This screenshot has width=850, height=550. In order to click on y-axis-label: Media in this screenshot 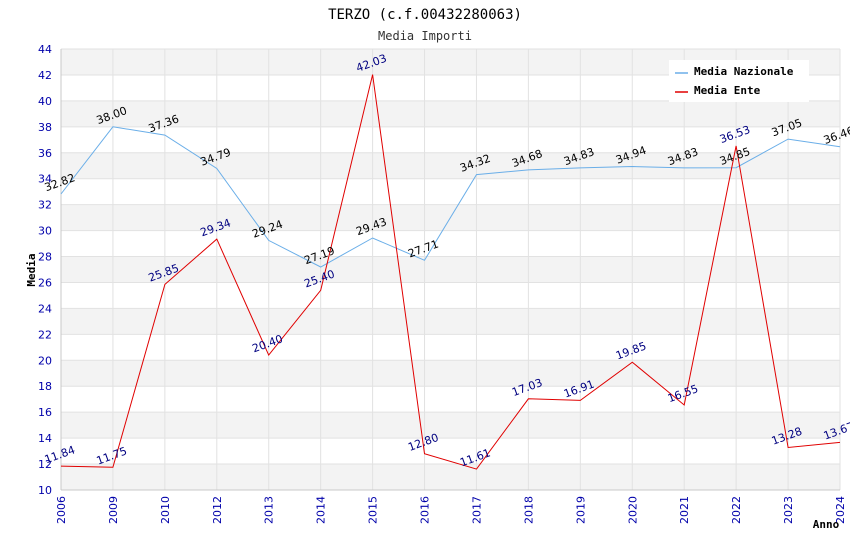, I will do `click(31, 269)`.